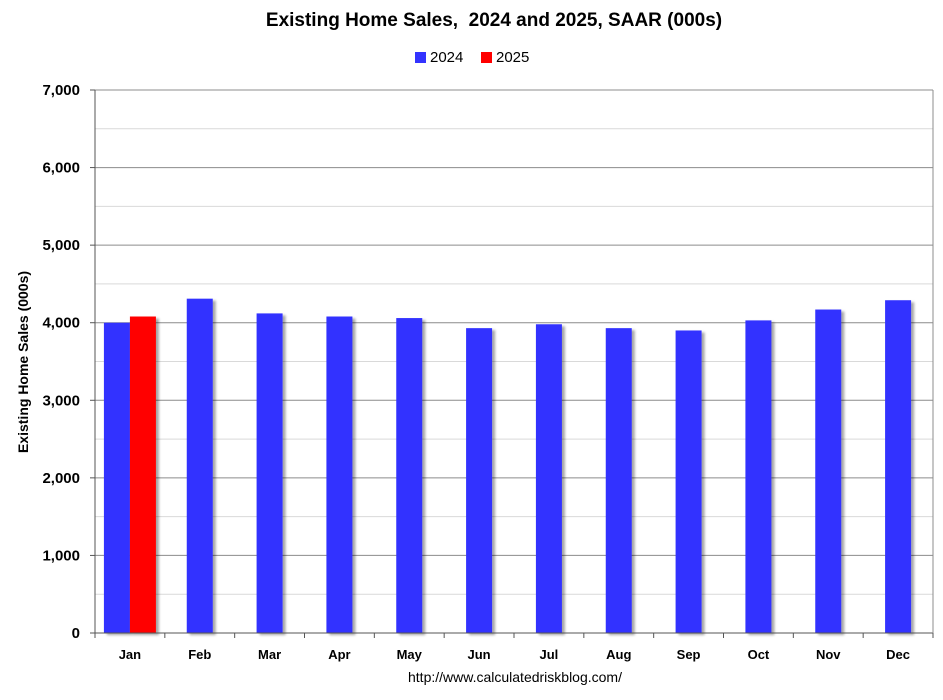  I want to click on y-tick-label: 1,000, so click(61, 555).